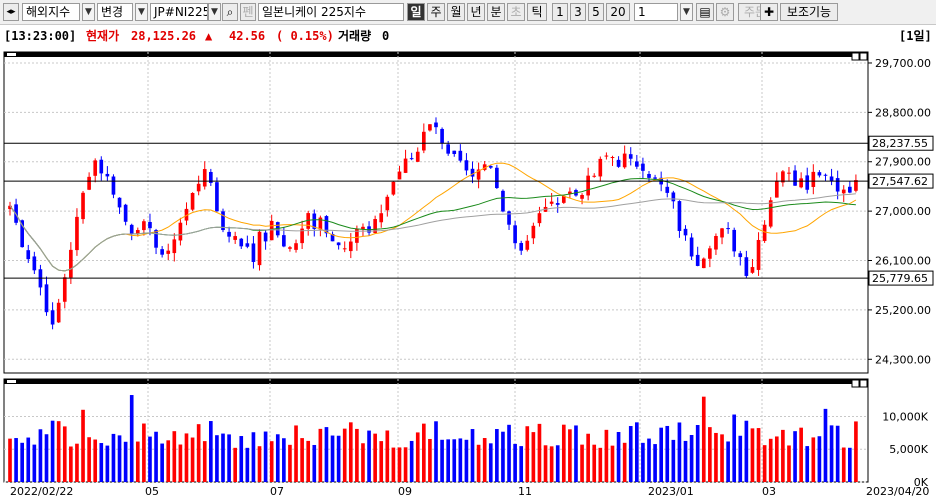  Describe the element at coordinates (436, 381) in the screenshot. I see `volume-panel-header` at that location.